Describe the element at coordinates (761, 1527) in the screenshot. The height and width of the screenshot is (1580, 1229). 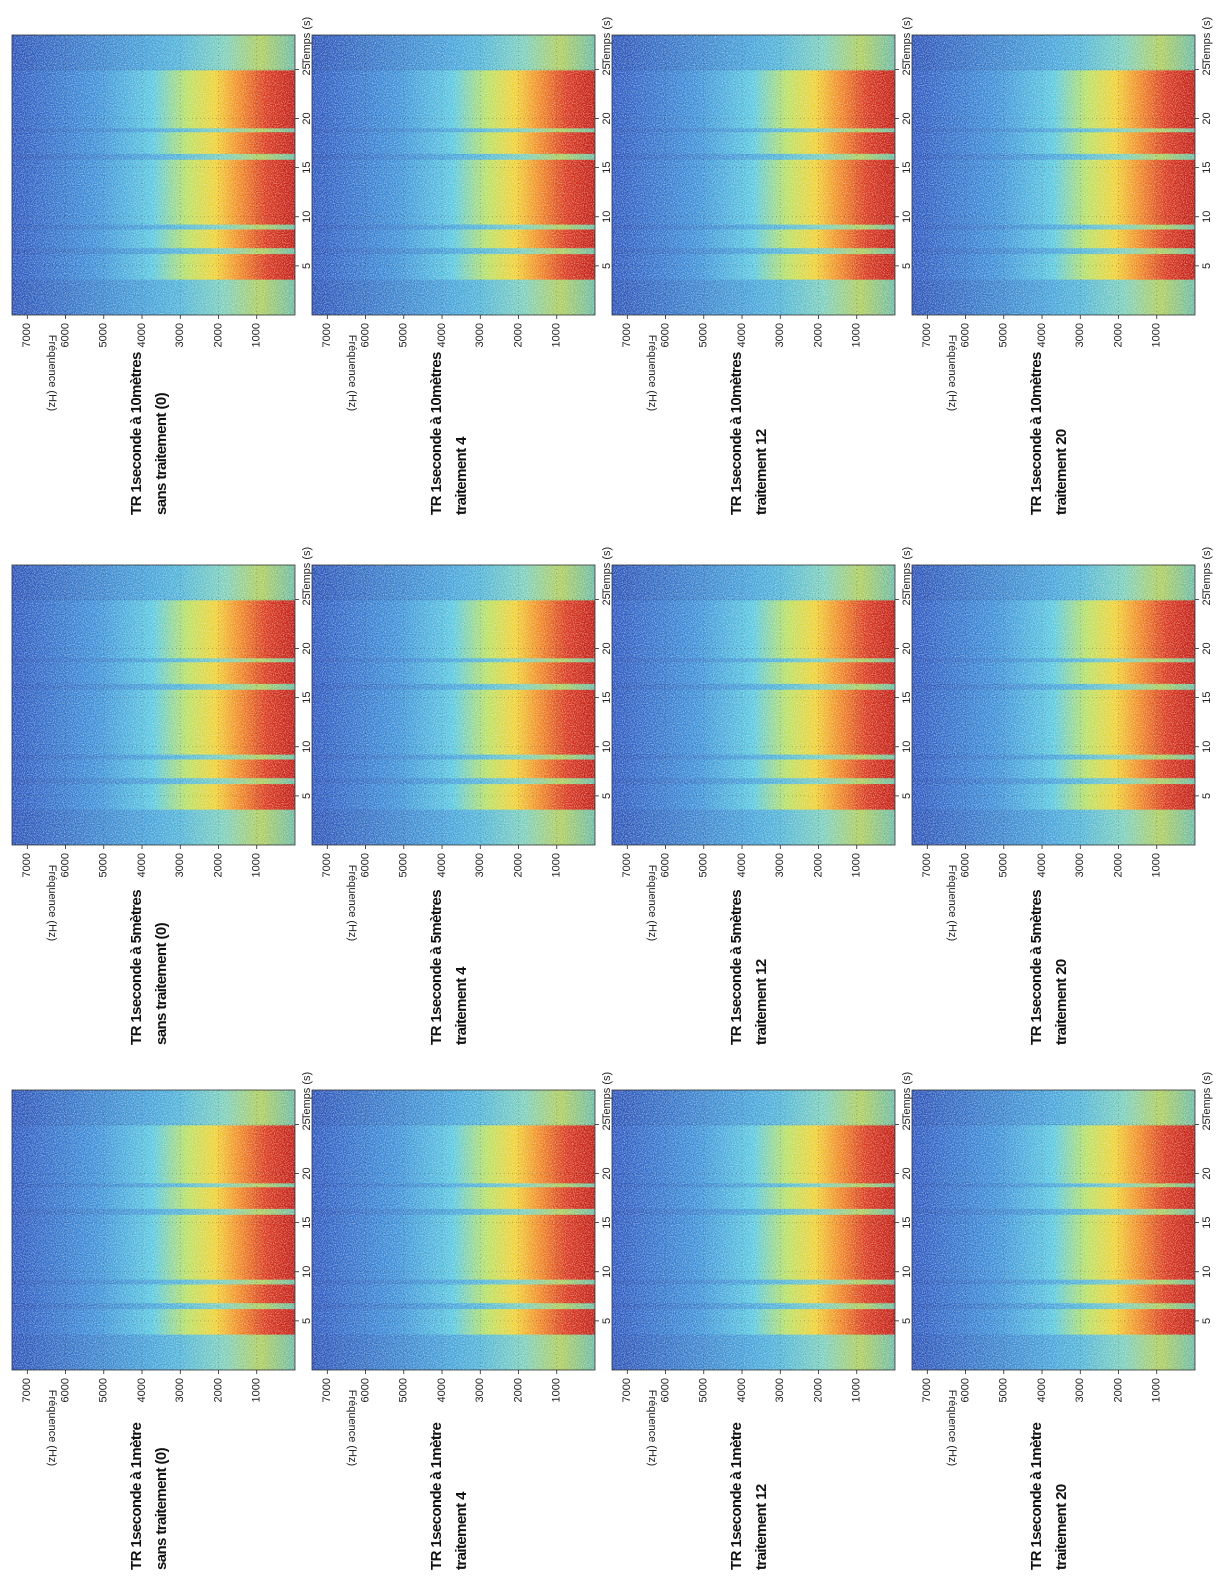
I see `panel-subtitle: traitement 12` at that location.